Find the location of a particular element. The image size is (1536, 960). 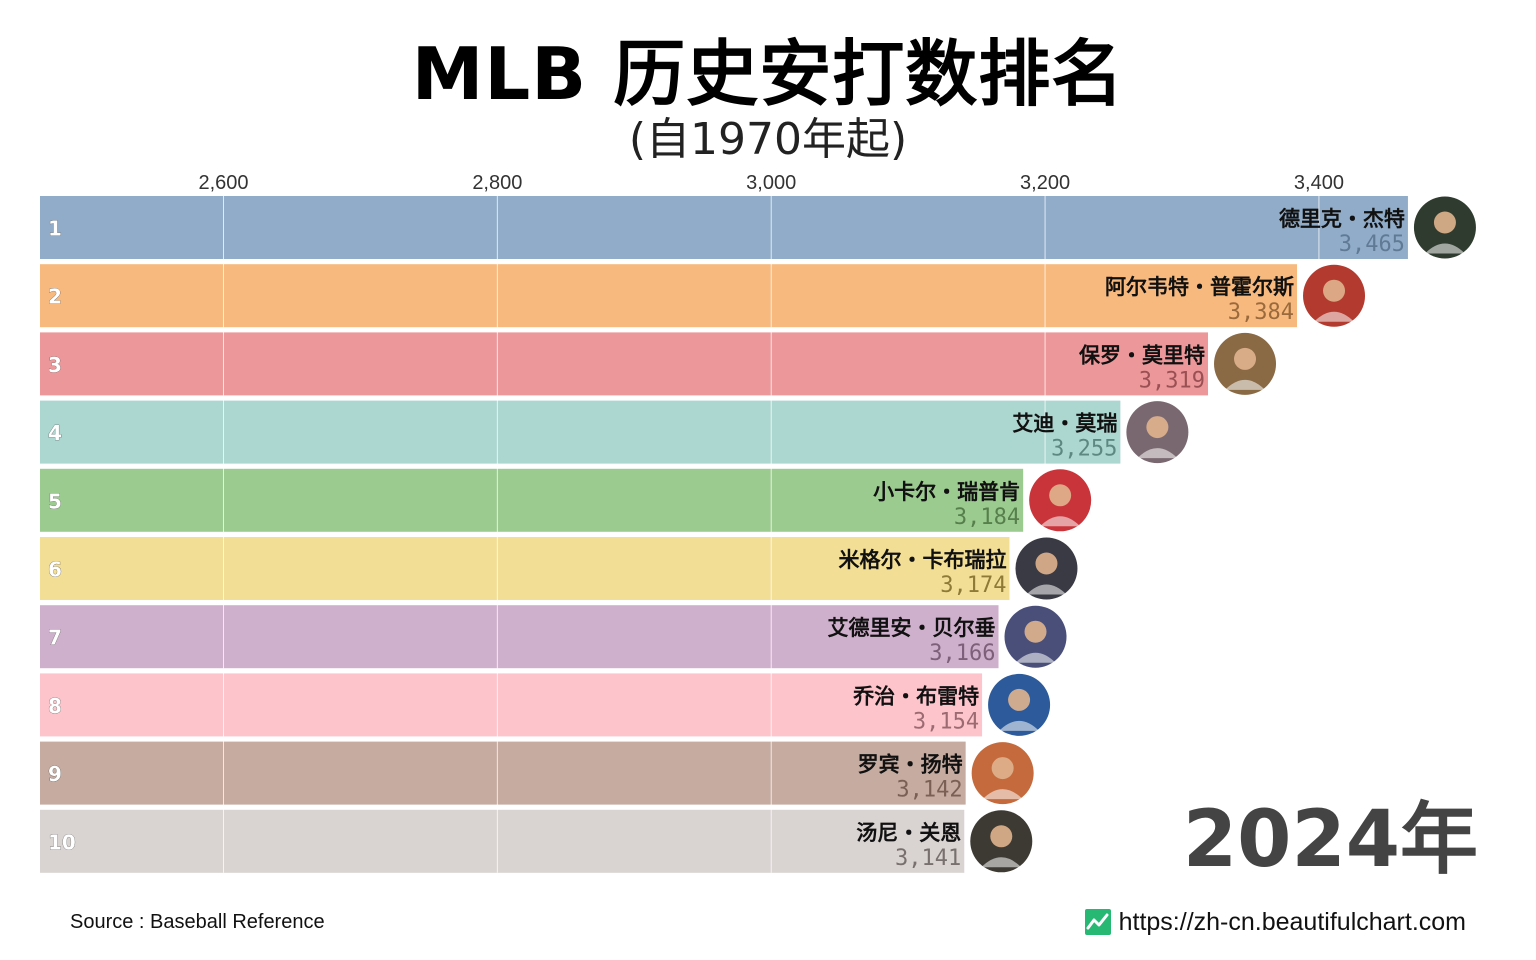

rank-label: 7 is located at coordinates (55, 638).